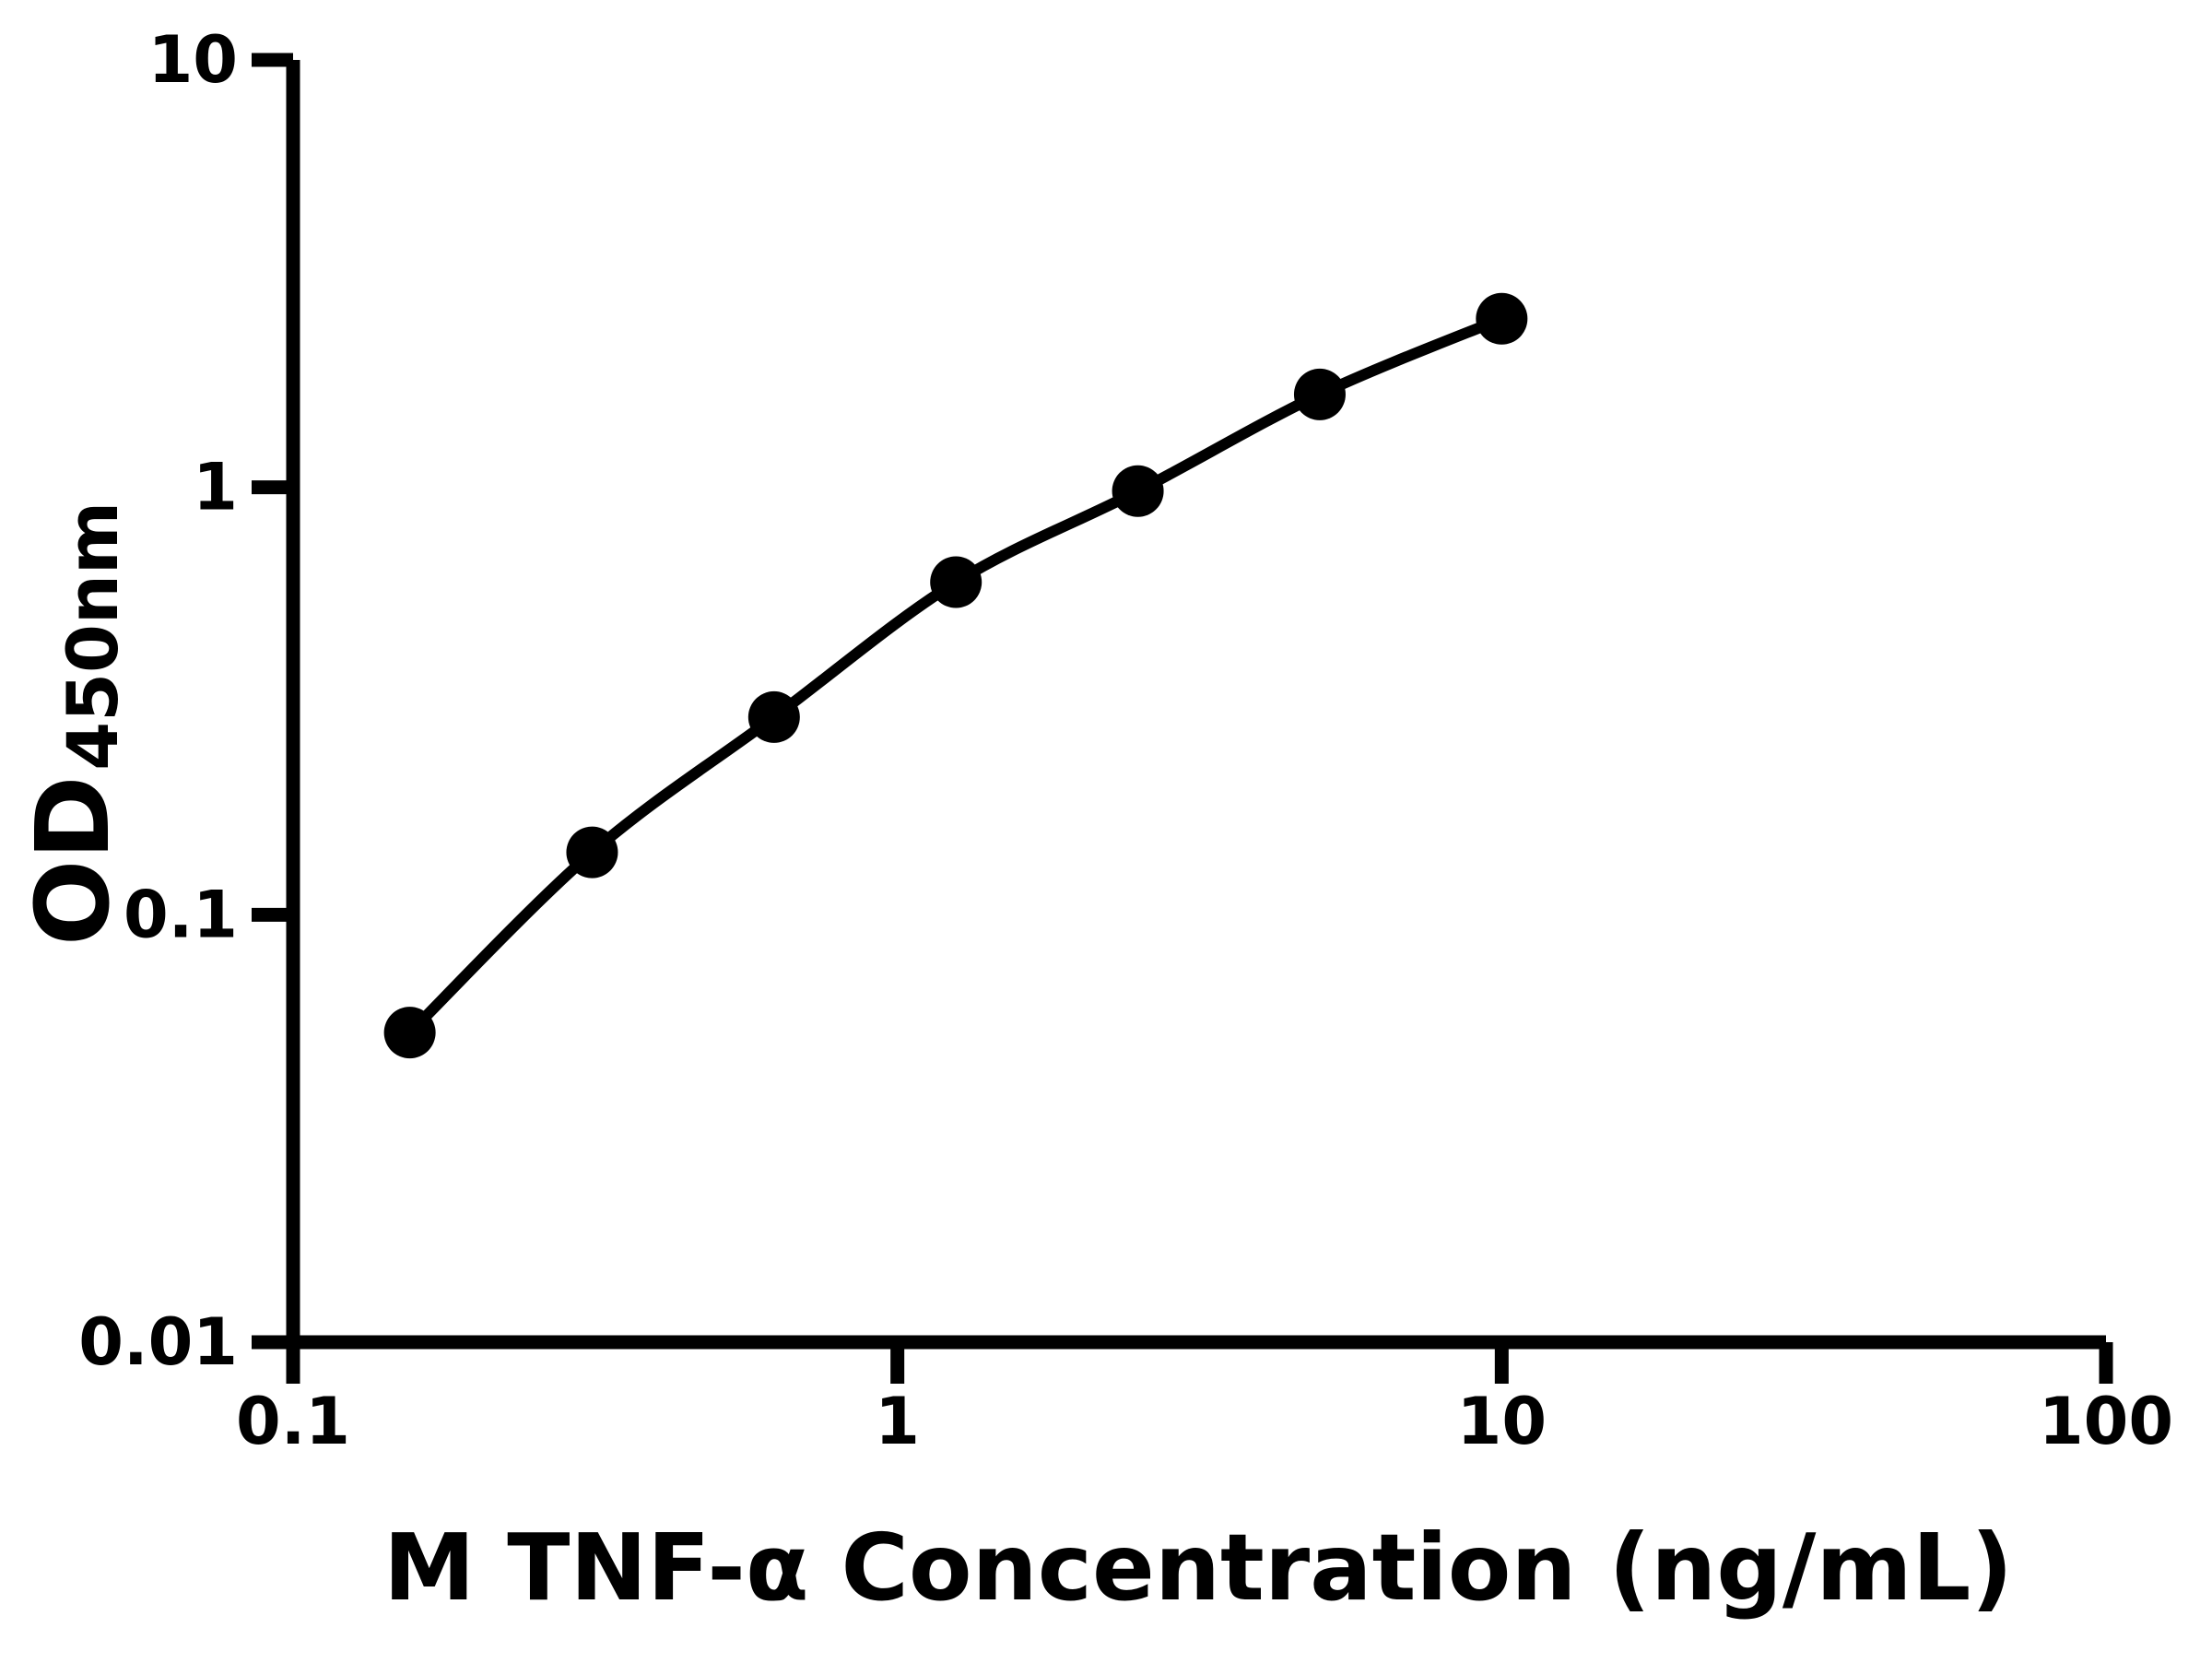 This screenshot has width=2212, height=1663. Describe the element at coordinates (158, 1342) in the screenshot. I see `y-tick-label: 0.01` at that location.